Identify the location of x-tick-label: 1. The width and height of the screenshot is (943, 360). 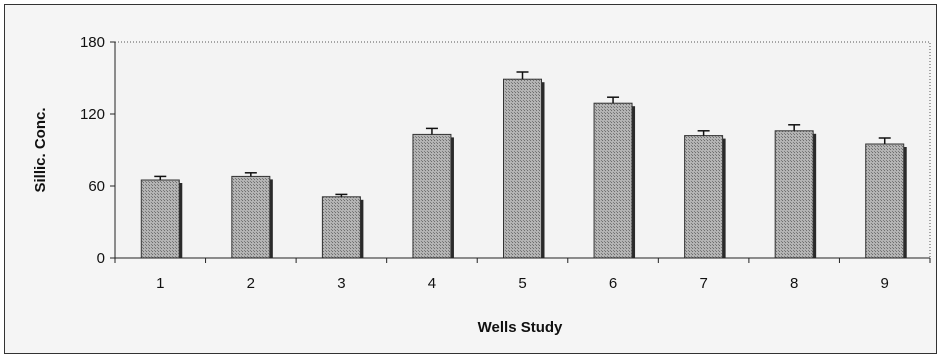
(160, 283).